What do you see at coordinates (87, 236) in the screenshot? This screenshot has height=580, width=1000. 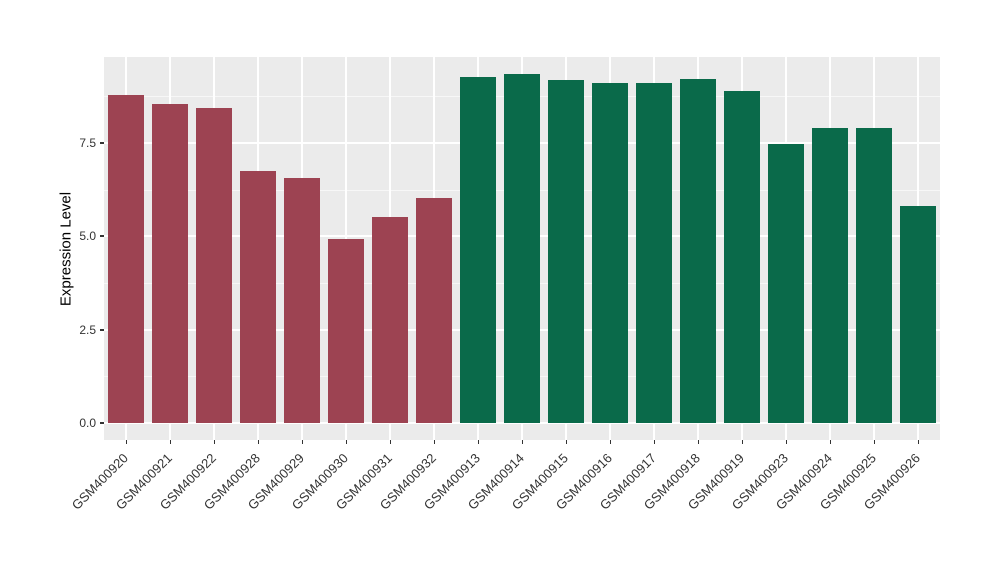 I see `y-tick-label: 5.0` at bounding box center [87, 236].